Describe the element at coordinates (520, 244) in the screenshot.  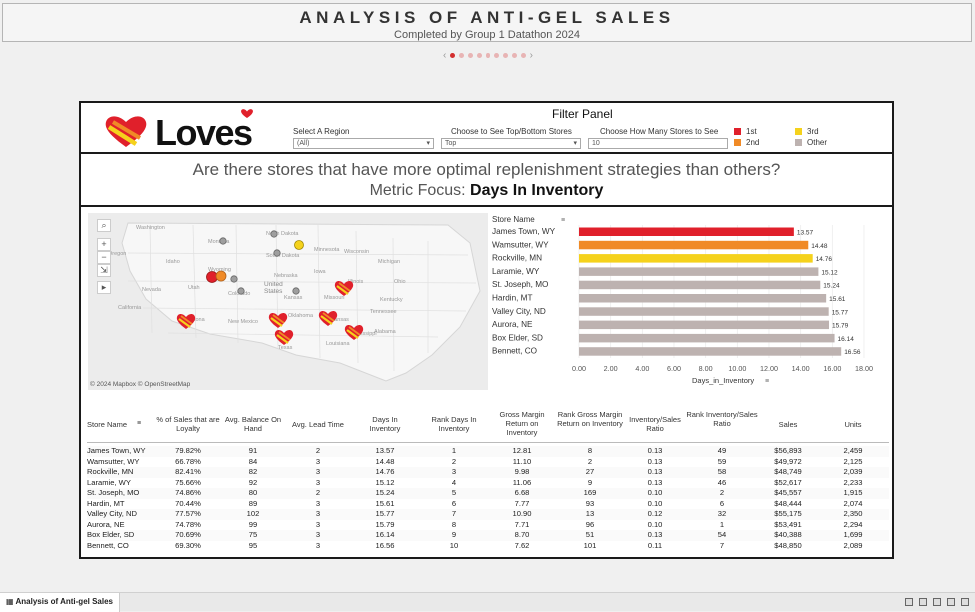
I see `bar-category-label: Wamsutter, WY` at that location.